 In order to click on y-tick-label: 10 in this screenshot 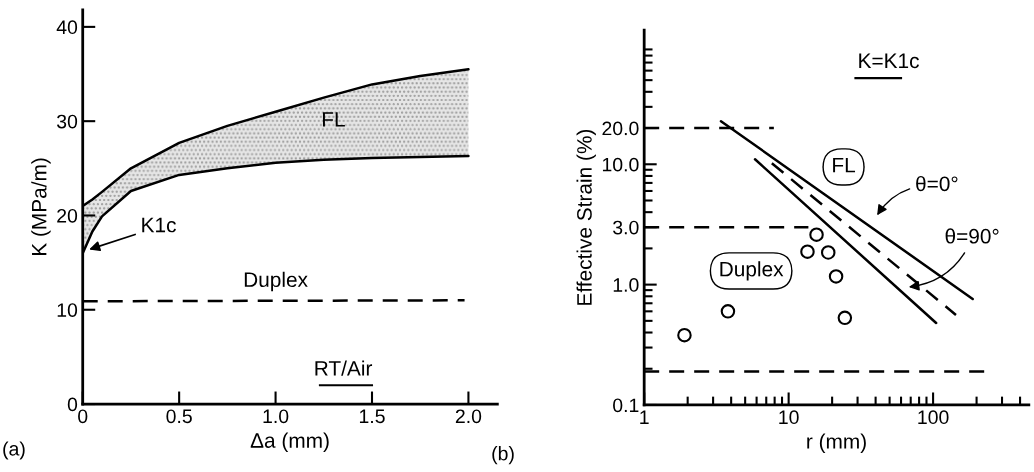, I will do `click(67, 310)`.